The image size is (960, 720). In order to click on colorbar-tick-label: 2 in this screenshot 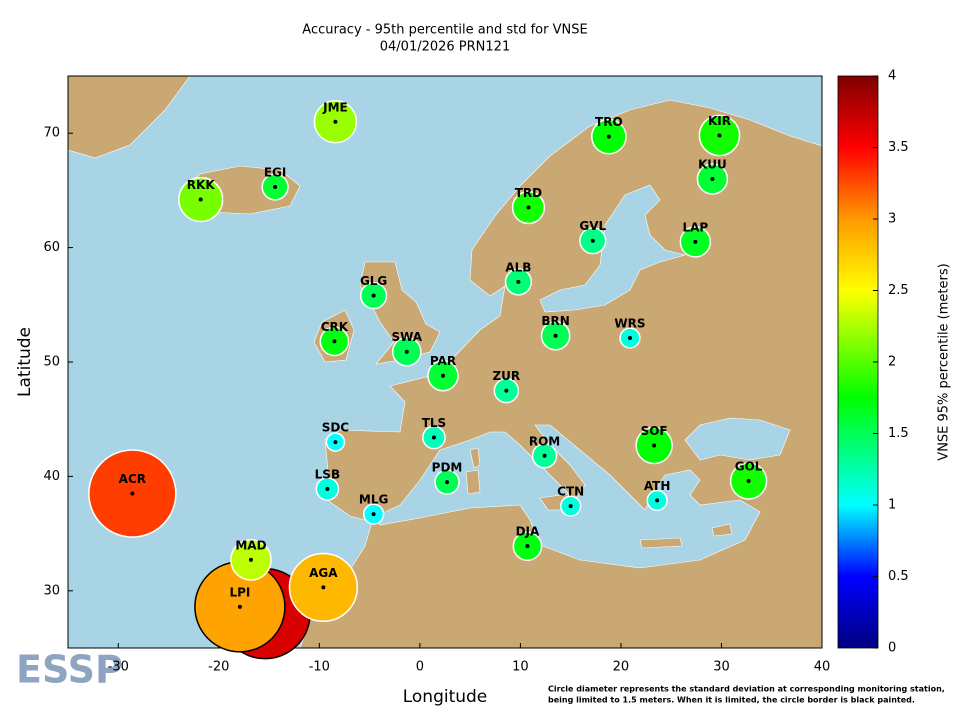, I will do `click(892, 362)`.